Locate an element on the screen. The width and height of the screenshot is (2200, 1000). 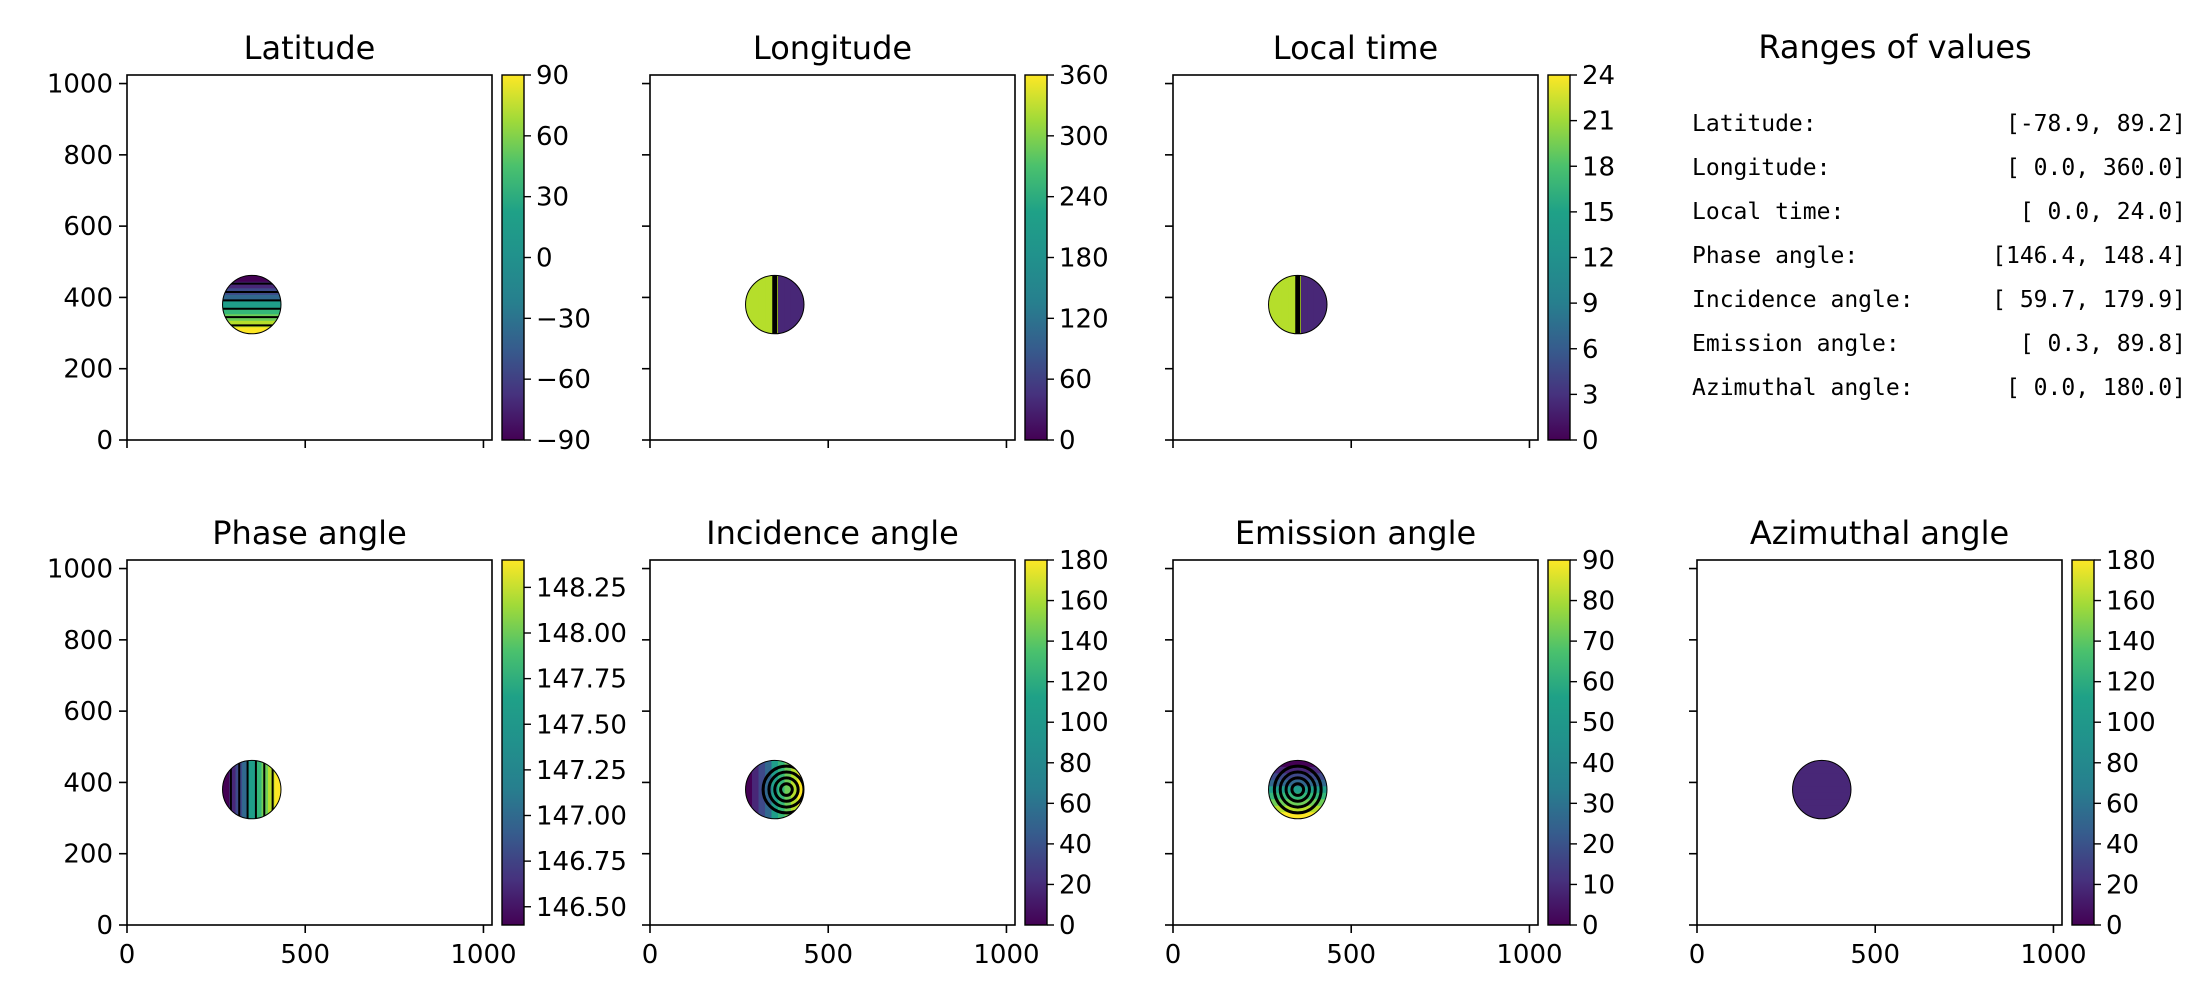
colorbar-tick-label: 100 is located at coordinates (2131, 723).